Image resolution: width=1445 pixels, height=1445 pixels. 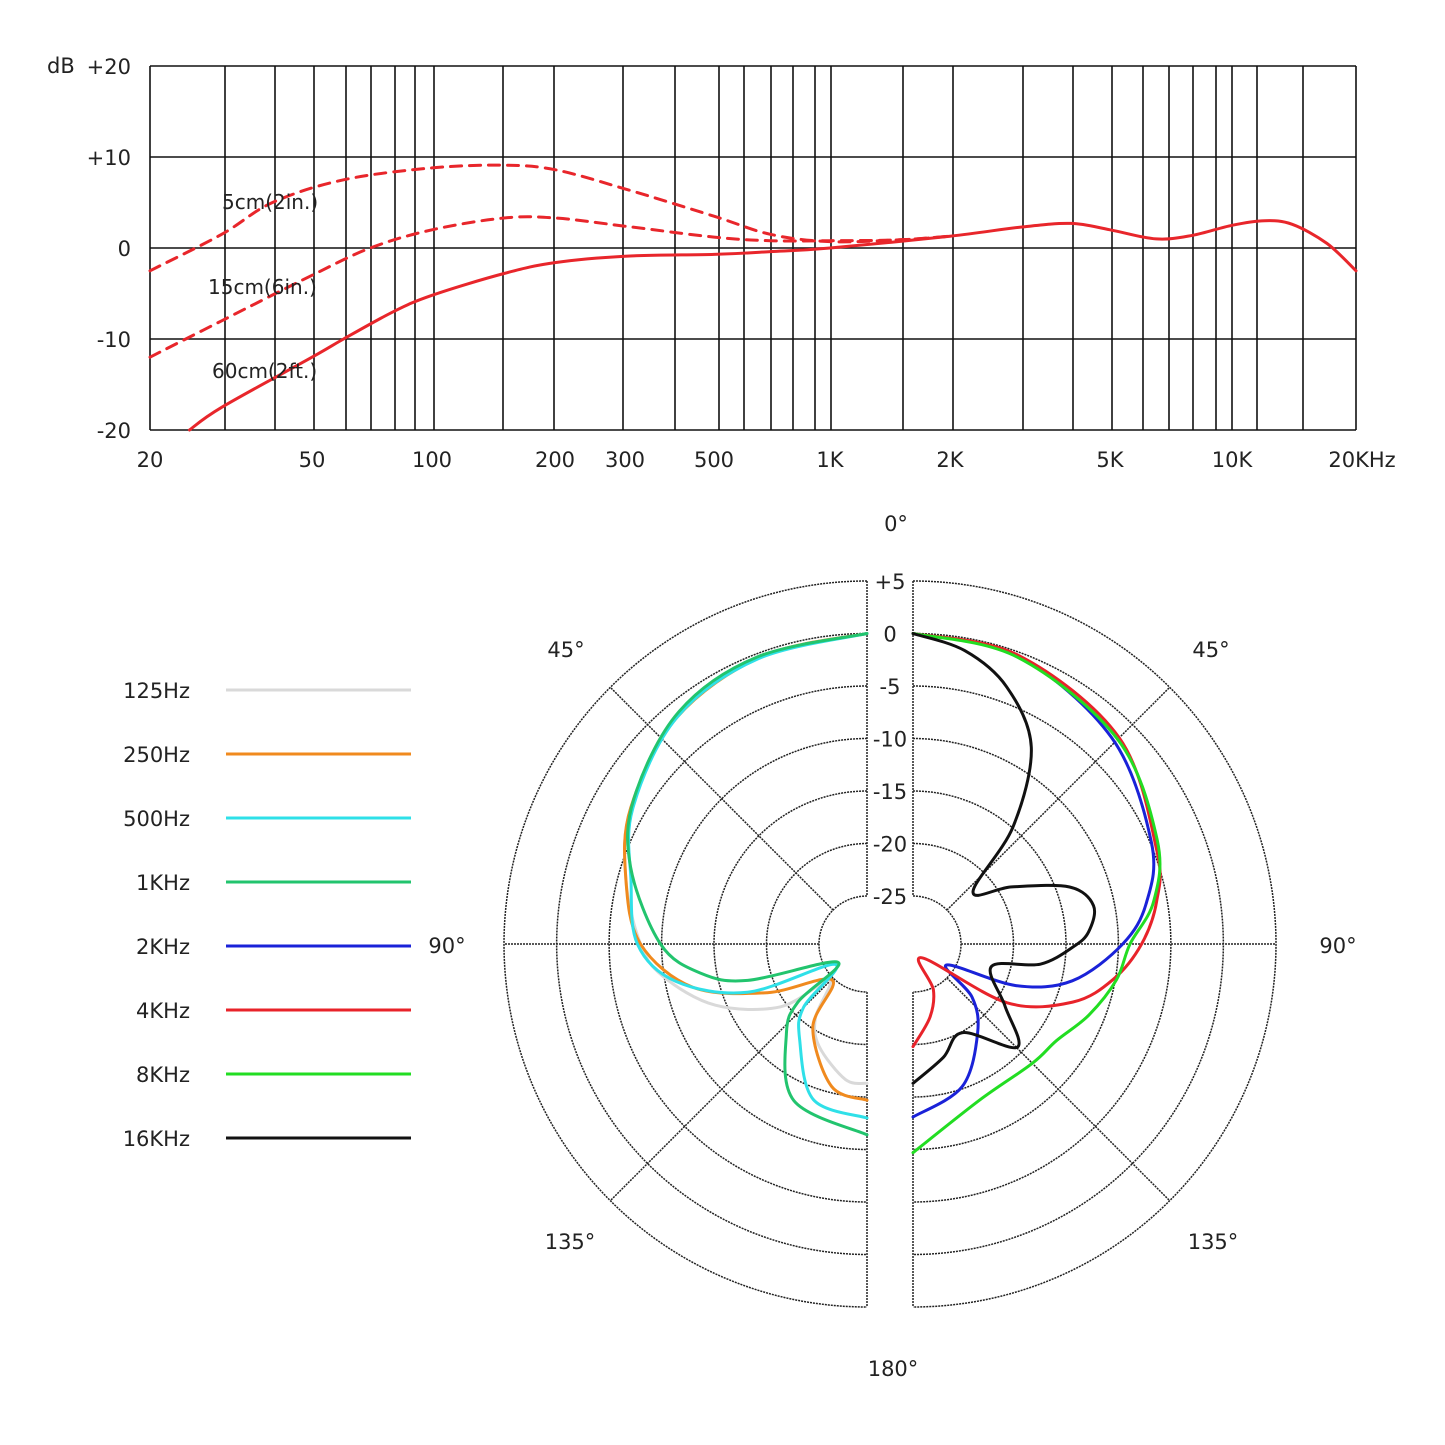 I want to click on angle-label-left-90: 90°, so click(x=446, y=946).